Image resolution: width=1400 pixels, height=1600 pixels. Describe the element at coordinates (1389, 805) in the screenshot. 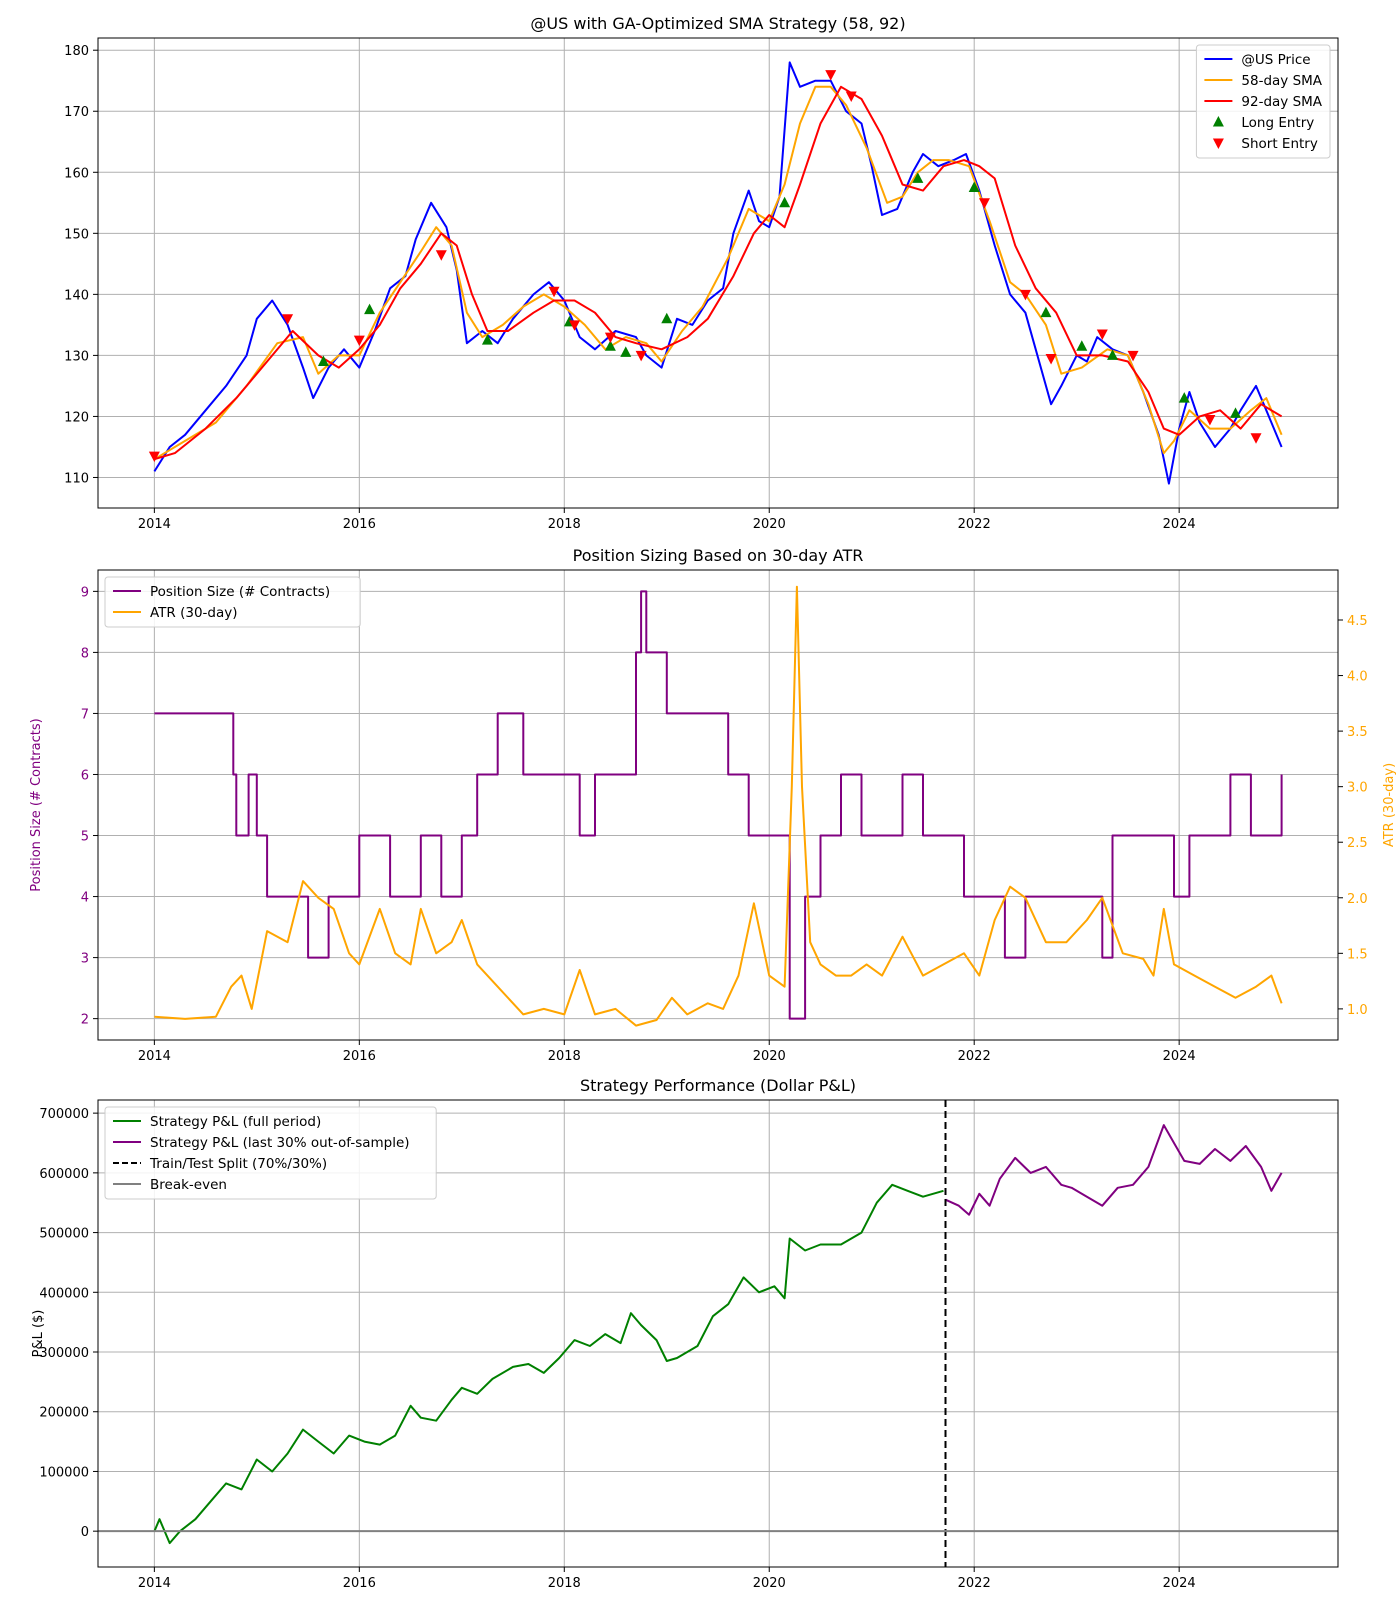

I see `y-right-axis-label: ATR (30-day)` at that location.